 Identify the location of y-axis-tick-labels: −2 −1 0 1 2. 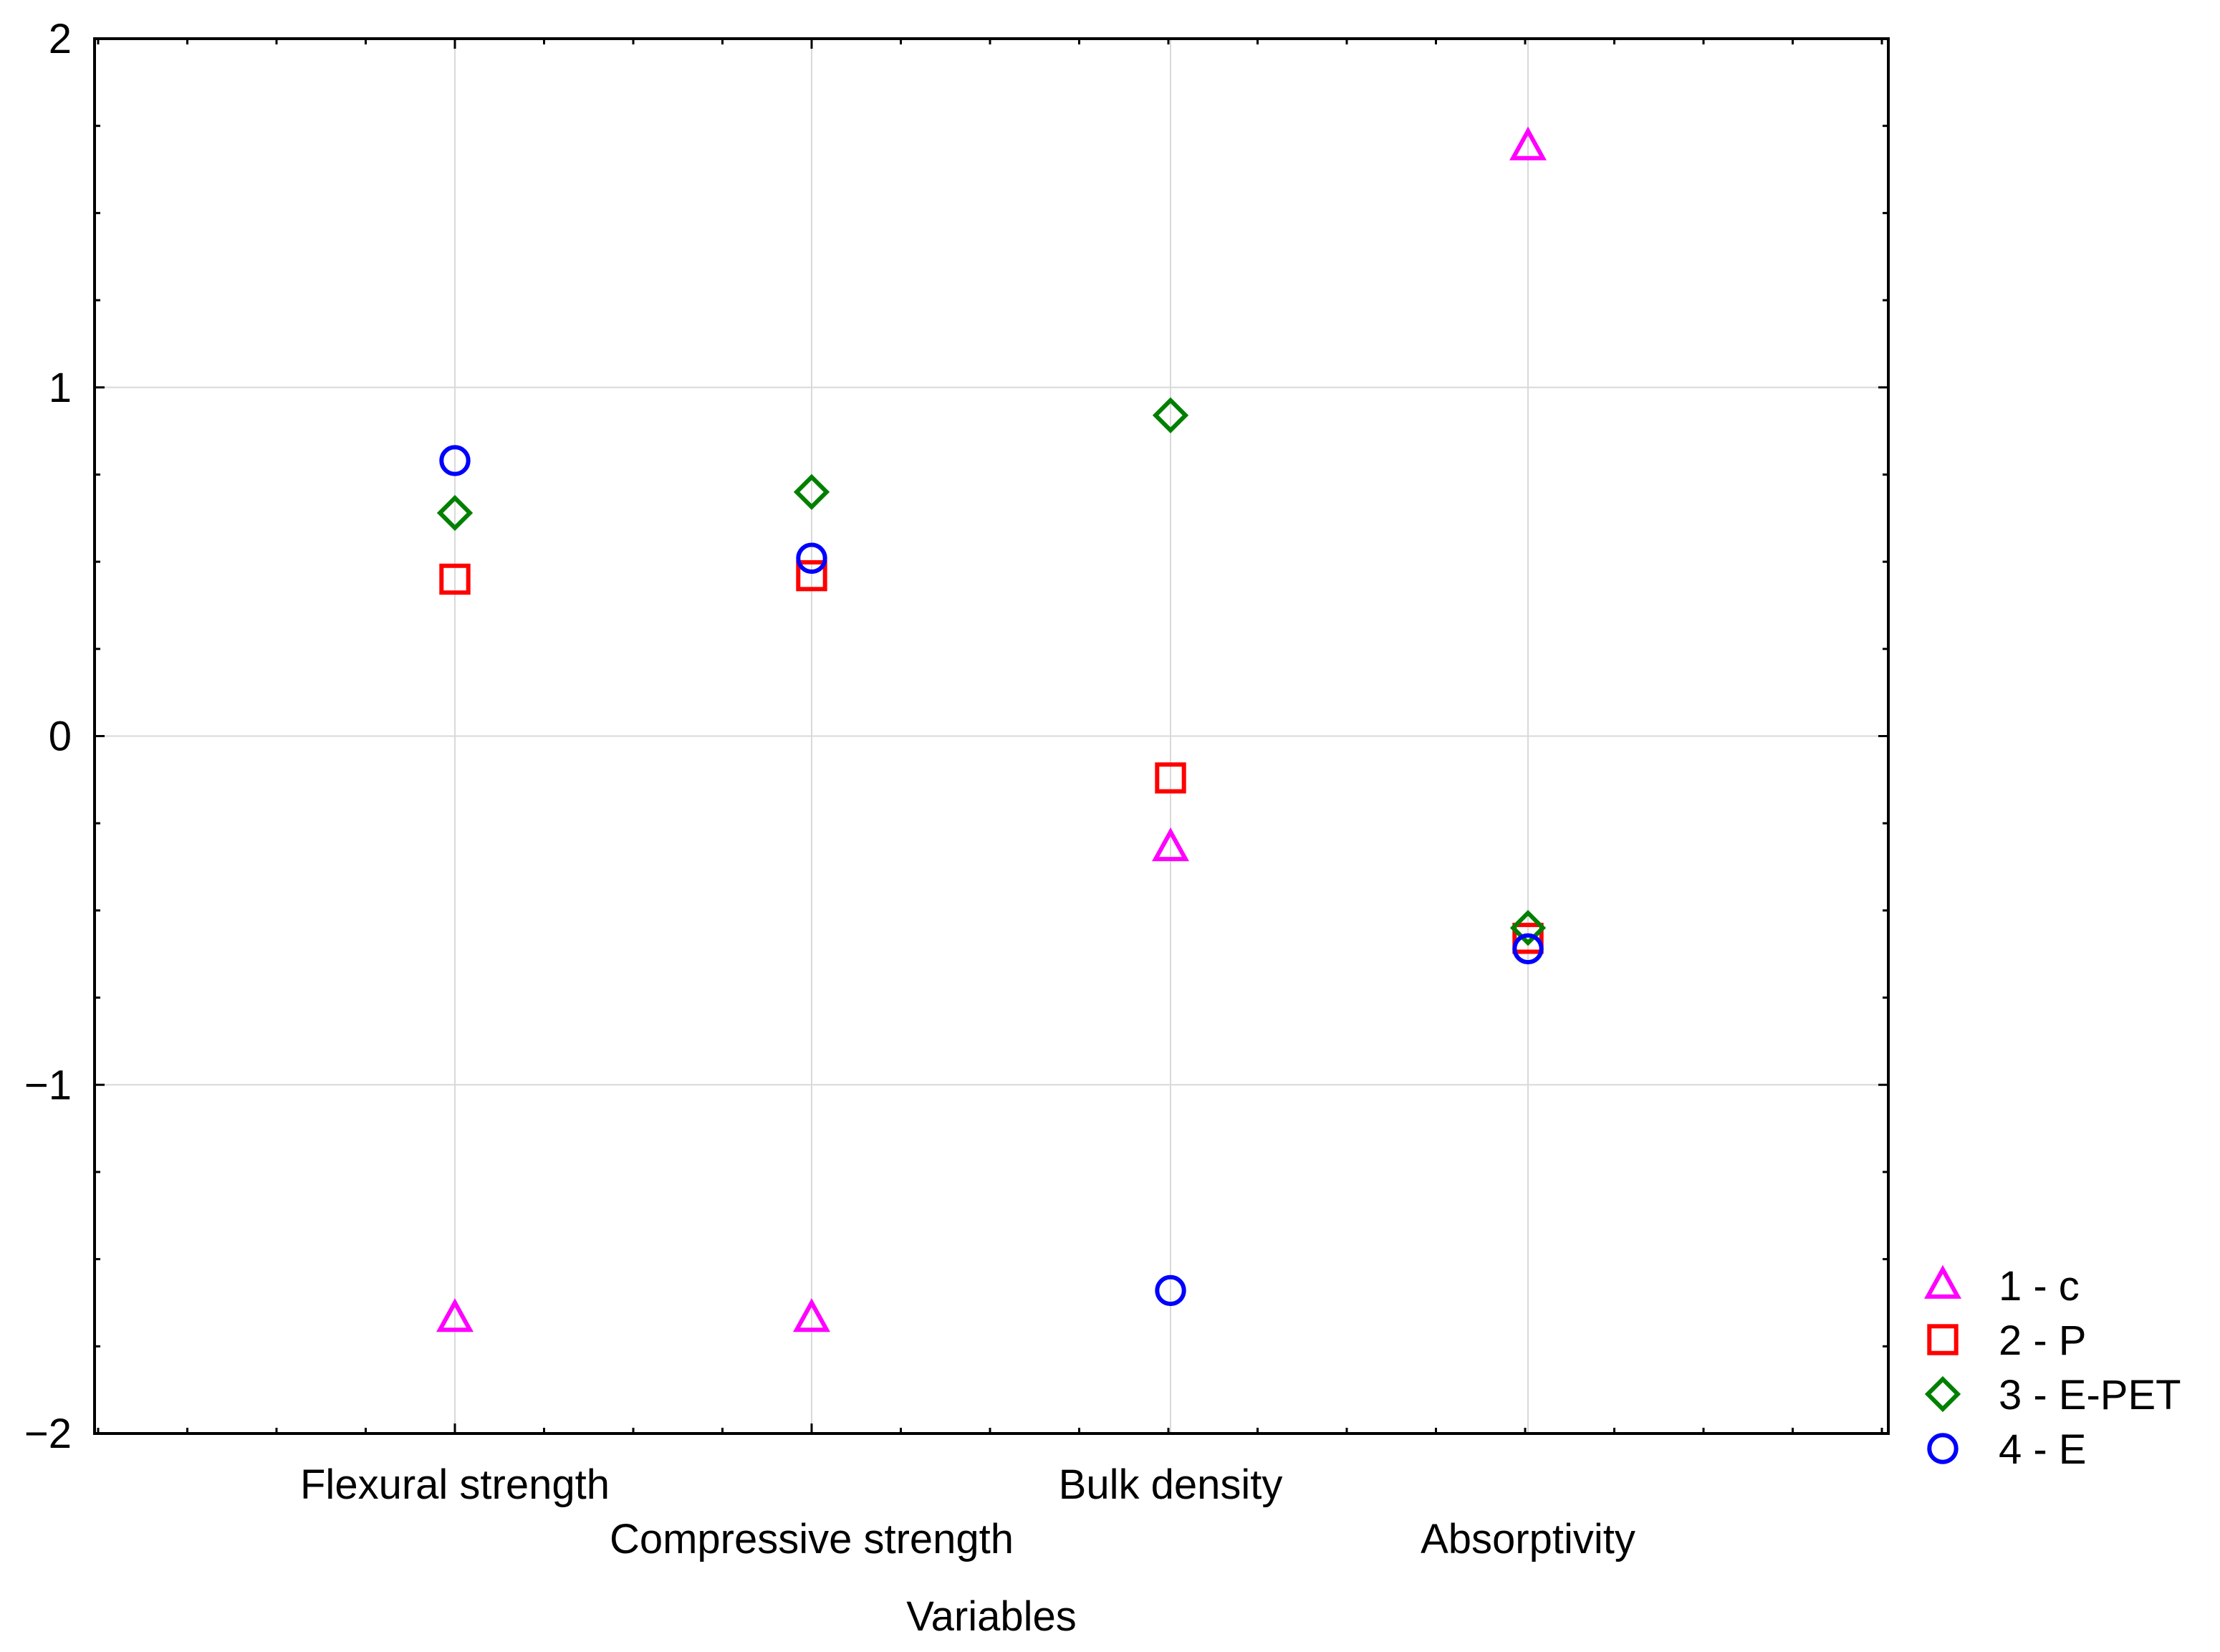
(48, 736).